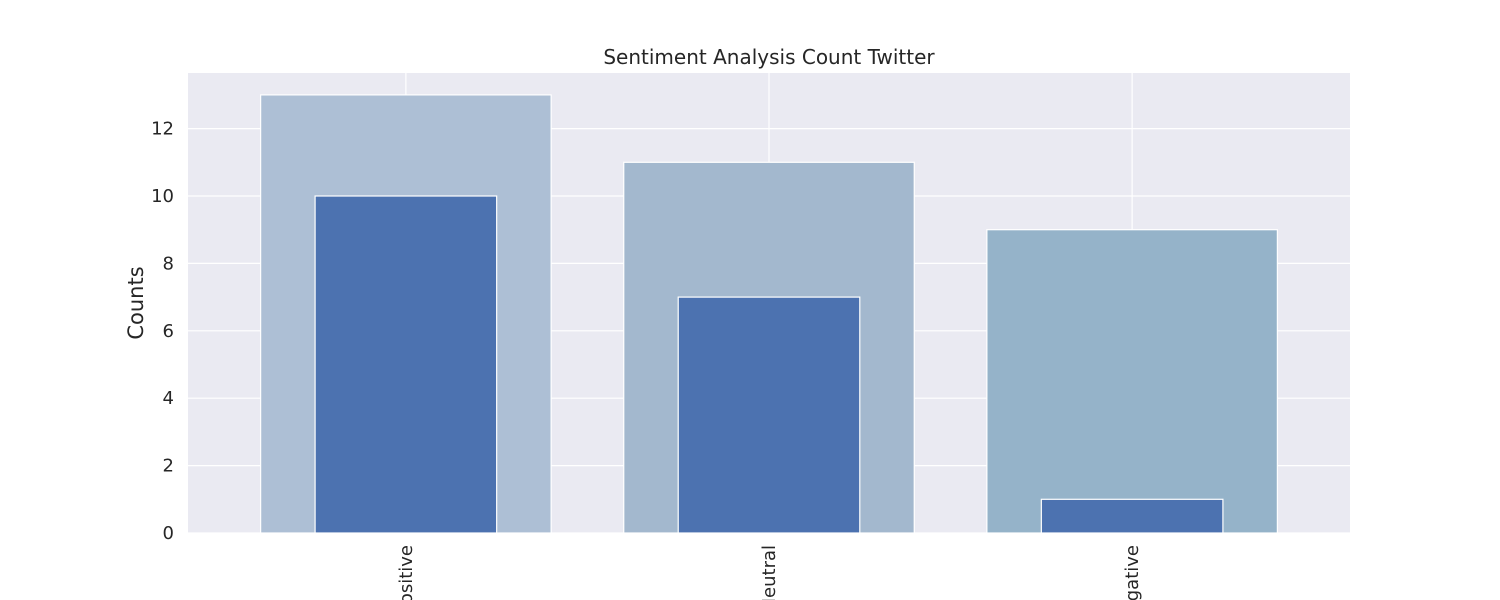 This screenshot has width=1500, height=600. What do you see at coordinates (1132, 572) in the screenshot?
I see `x-tick-label: Negative` at bounding box center [1132, 572].